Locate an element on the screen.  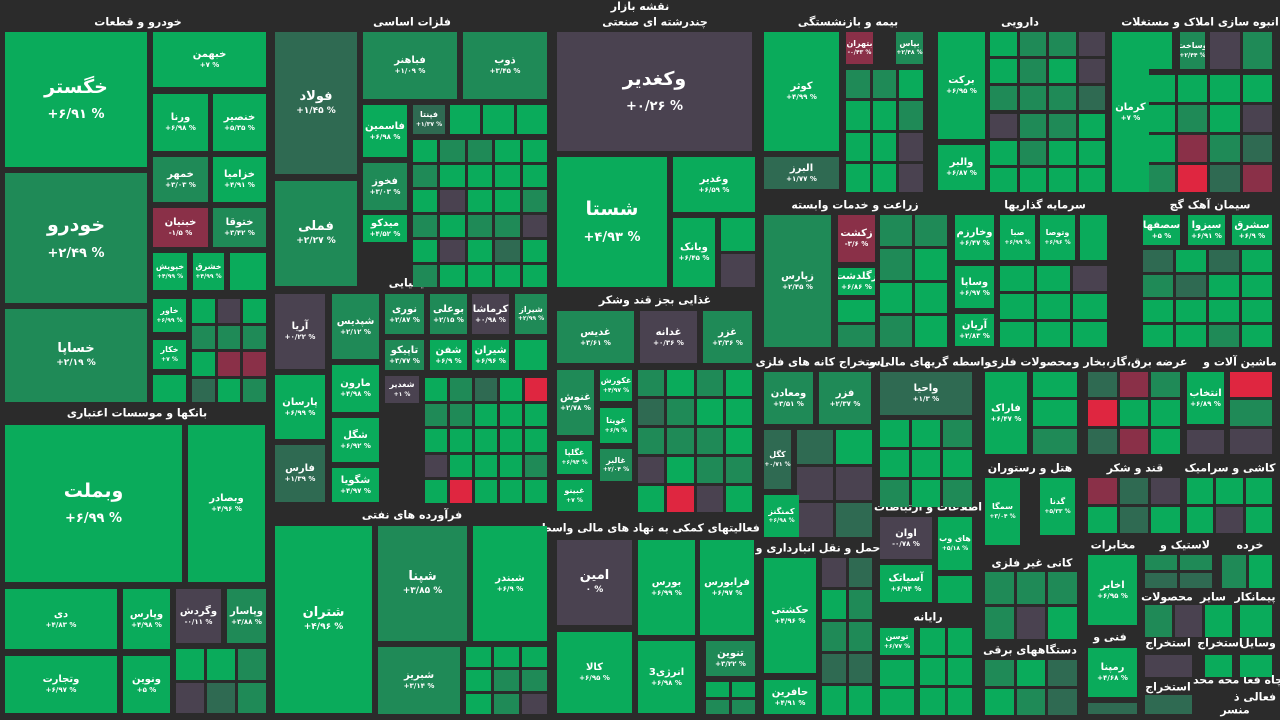
stock-tile: تنوین +۳/۲۲ % is located at coordinates (730, 658).